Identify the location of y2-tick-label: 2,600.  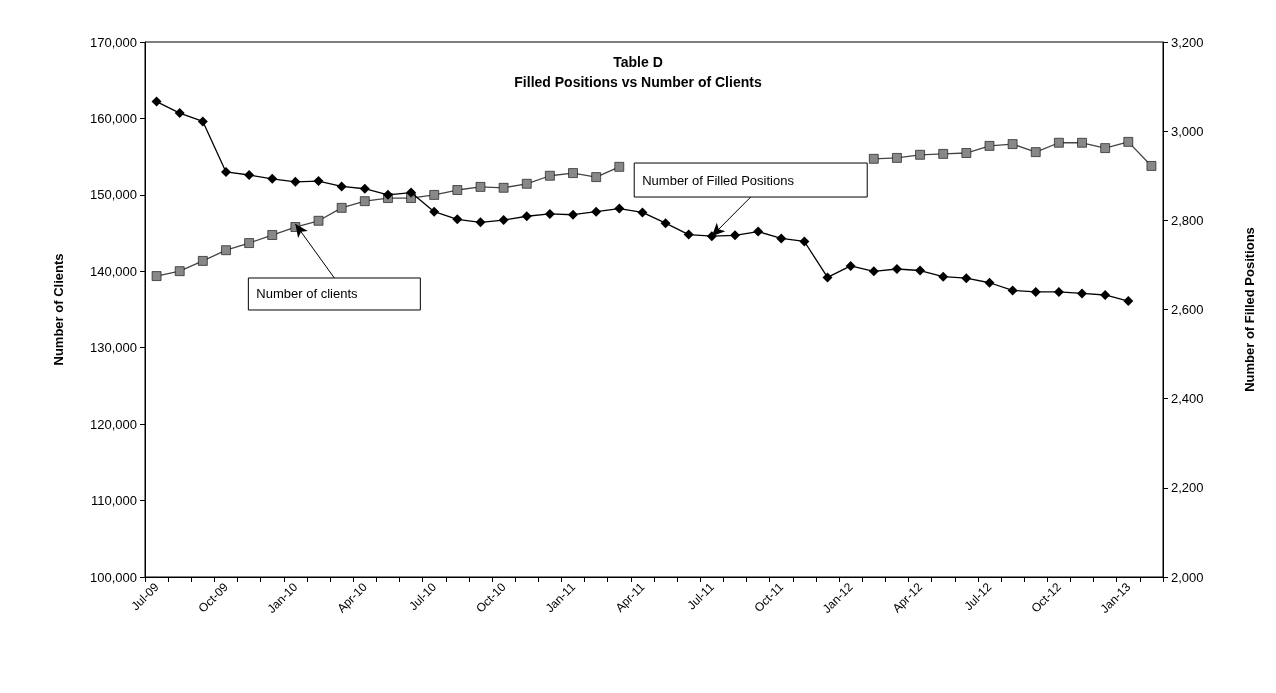
(1187, 309).